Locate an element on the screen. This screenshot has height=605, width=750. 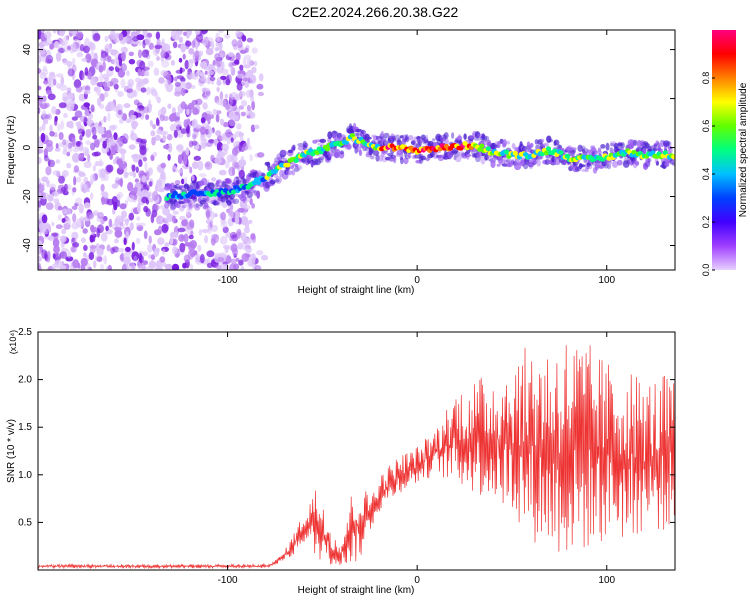
colorbar-tick-label: 0.0 is located at coordinates (706, 270).